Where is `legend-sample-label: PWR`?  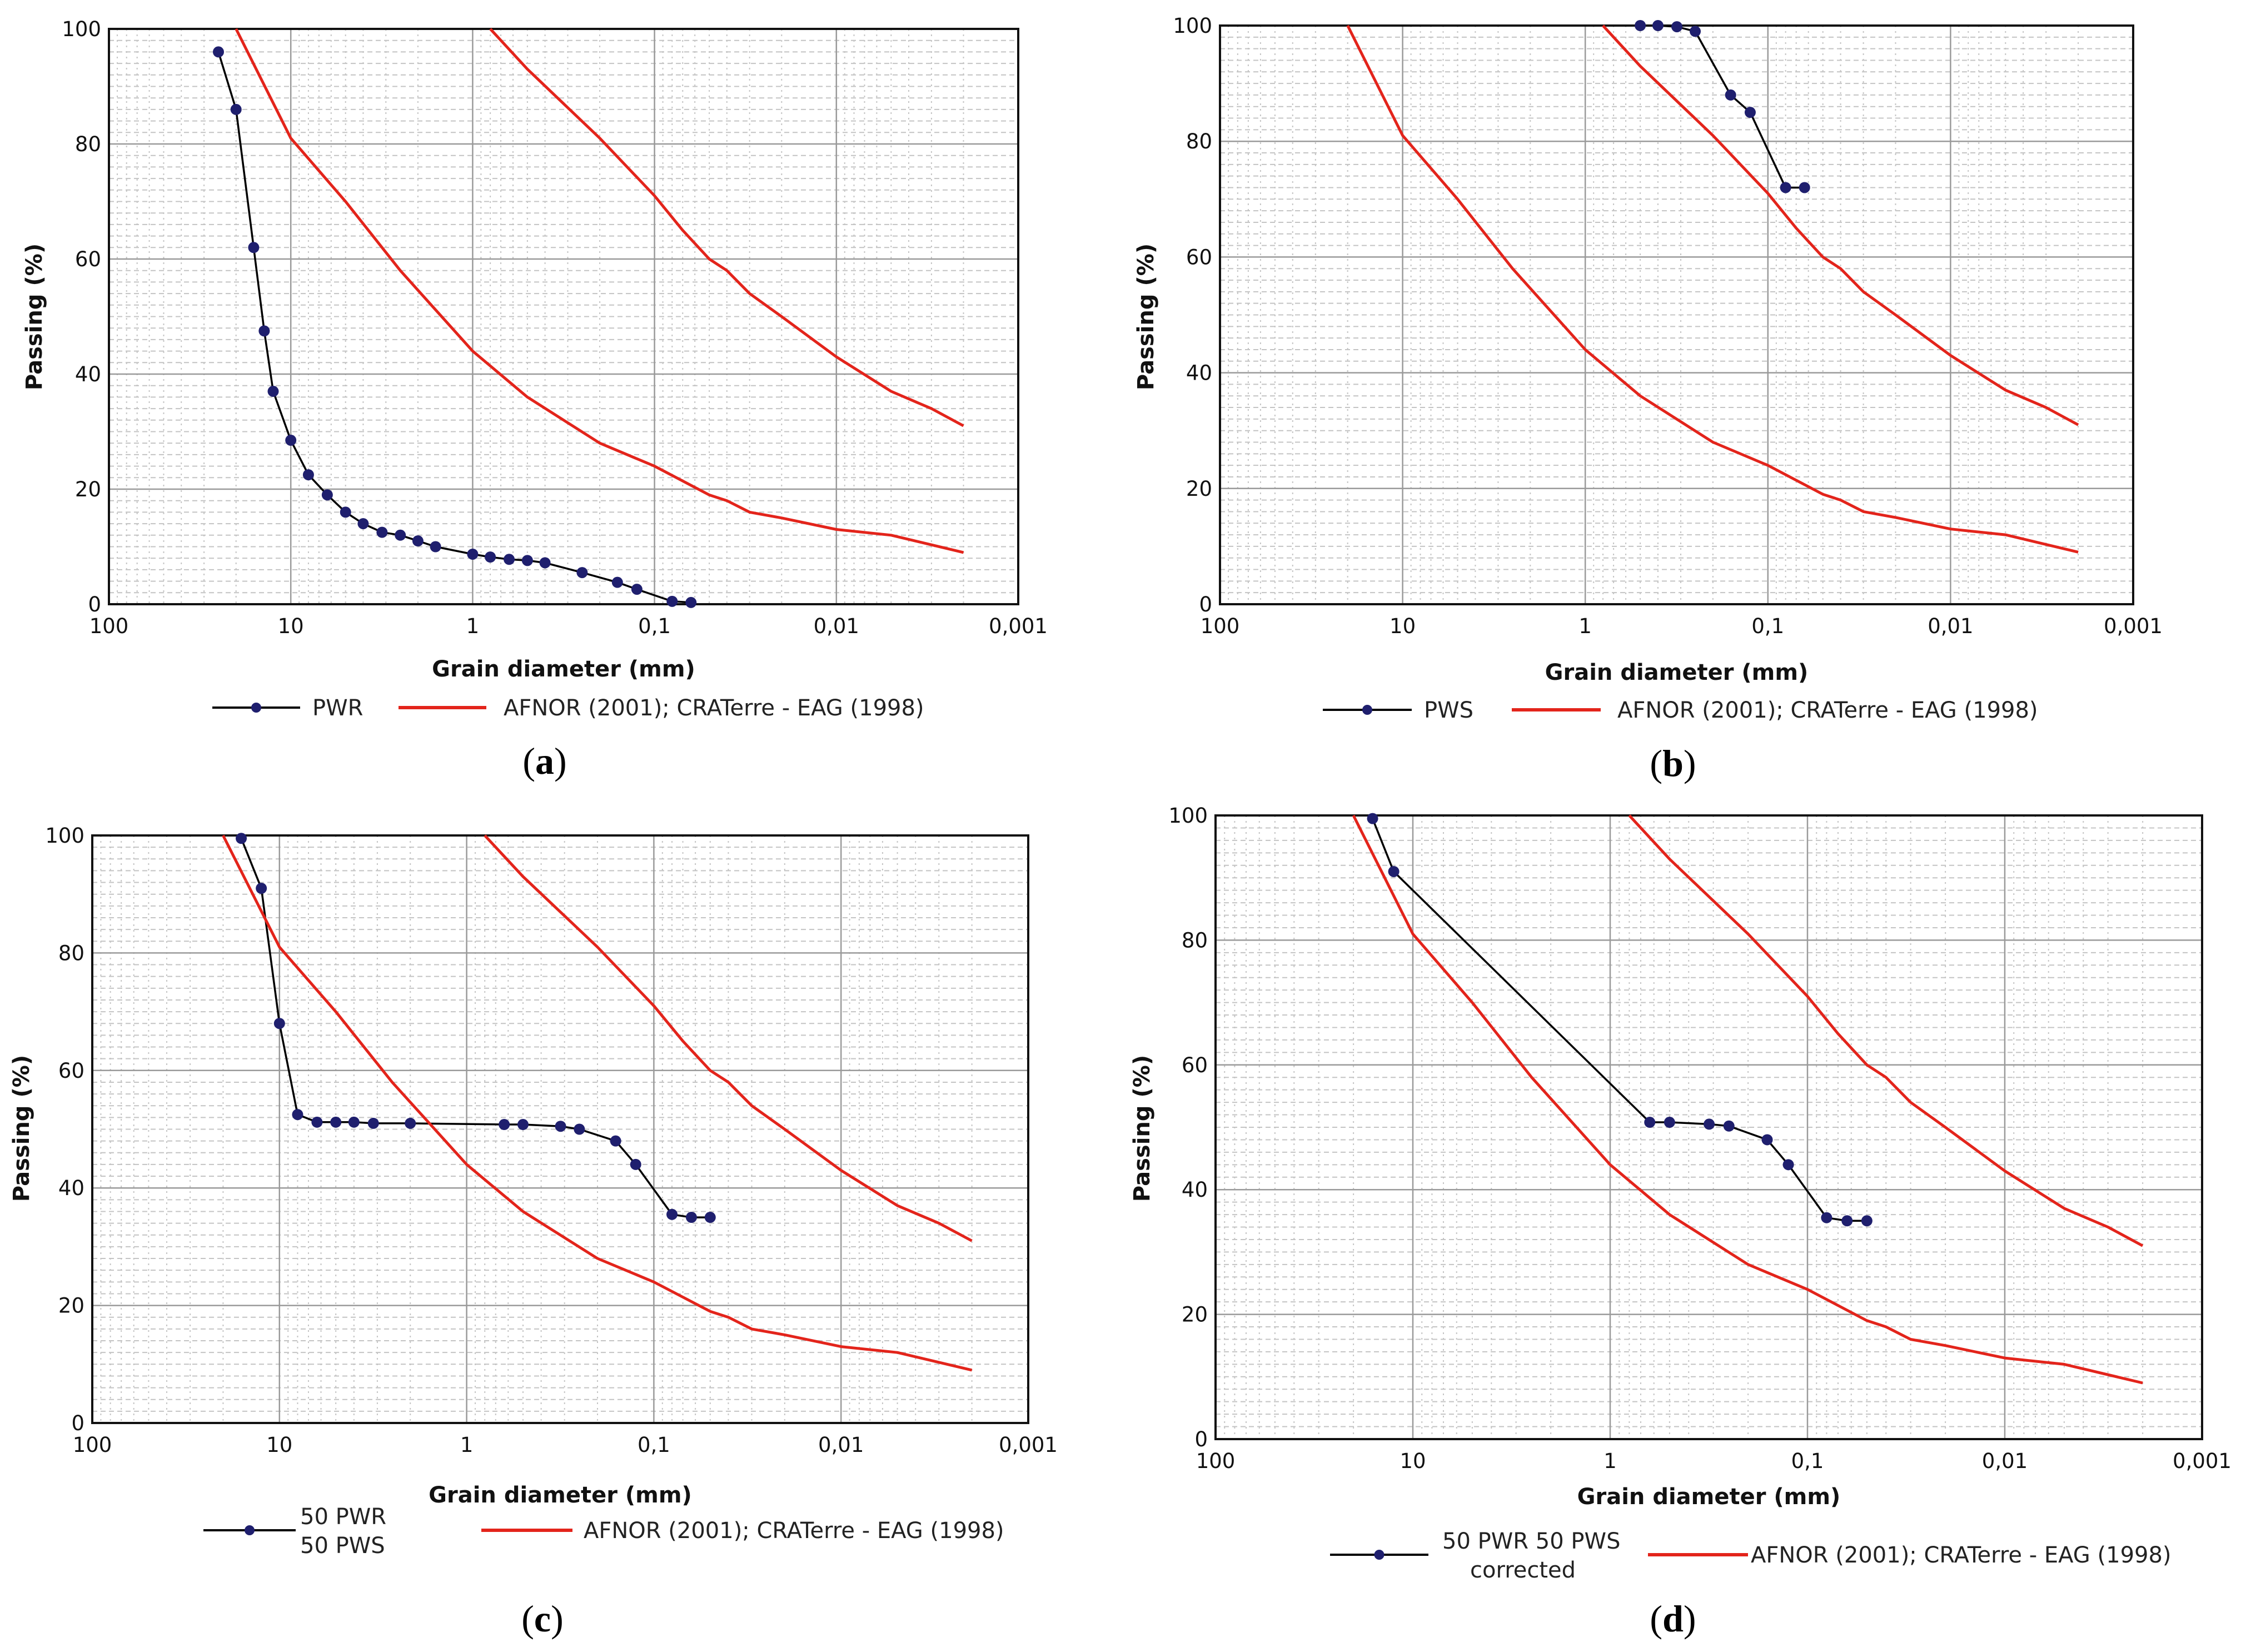 legend-sample-label: PWR is located at coordinates (337, 708).